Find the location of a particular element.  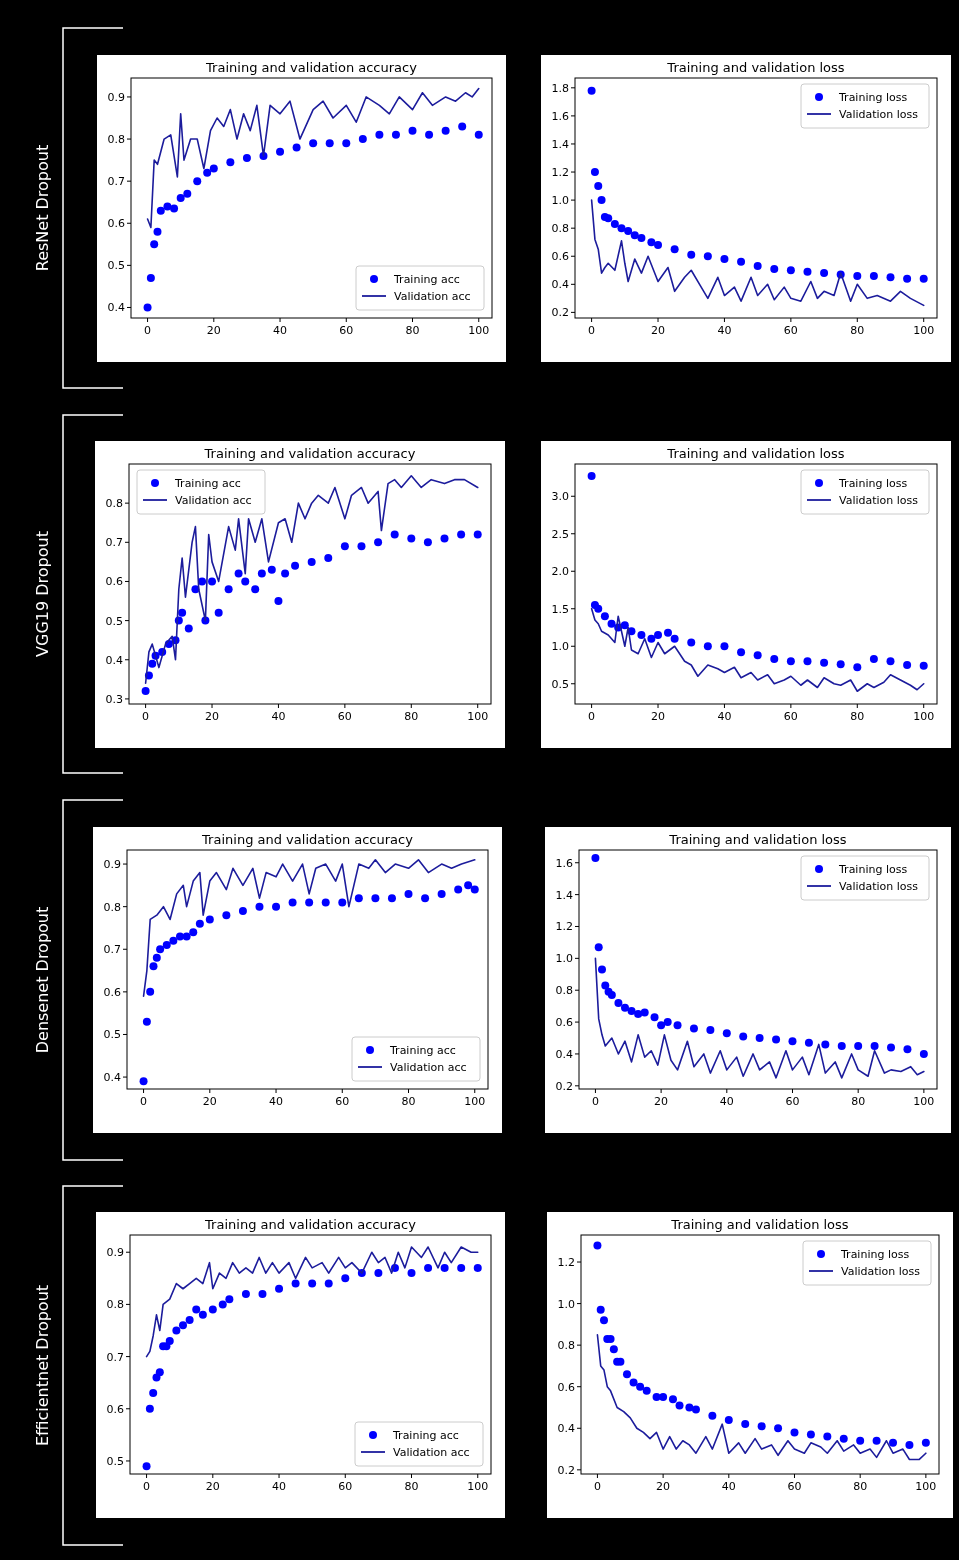

legend-label: Training loss is located at coordinates (875, 1254).